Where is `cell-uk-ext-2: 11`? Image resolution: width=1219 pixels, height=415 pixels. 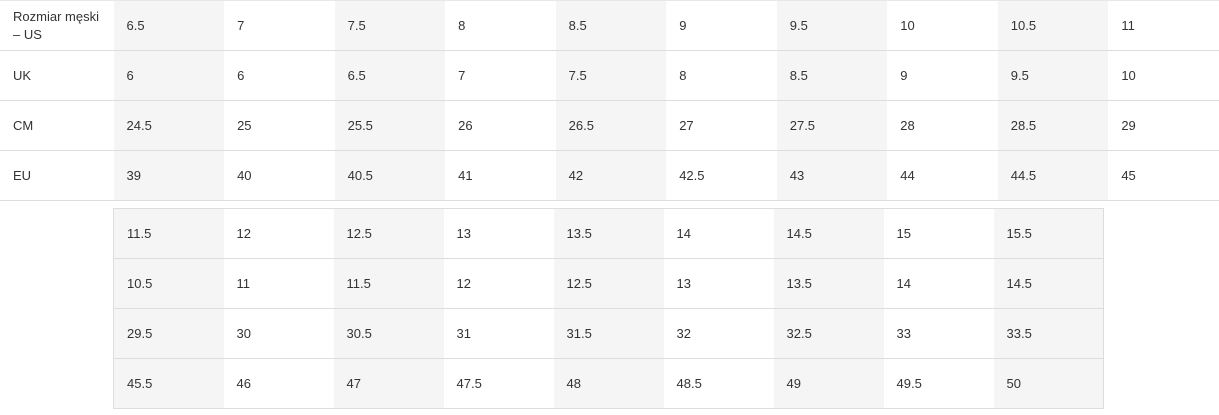
cell-uk-ext-2: 11 is located at coordinates (278, 283).